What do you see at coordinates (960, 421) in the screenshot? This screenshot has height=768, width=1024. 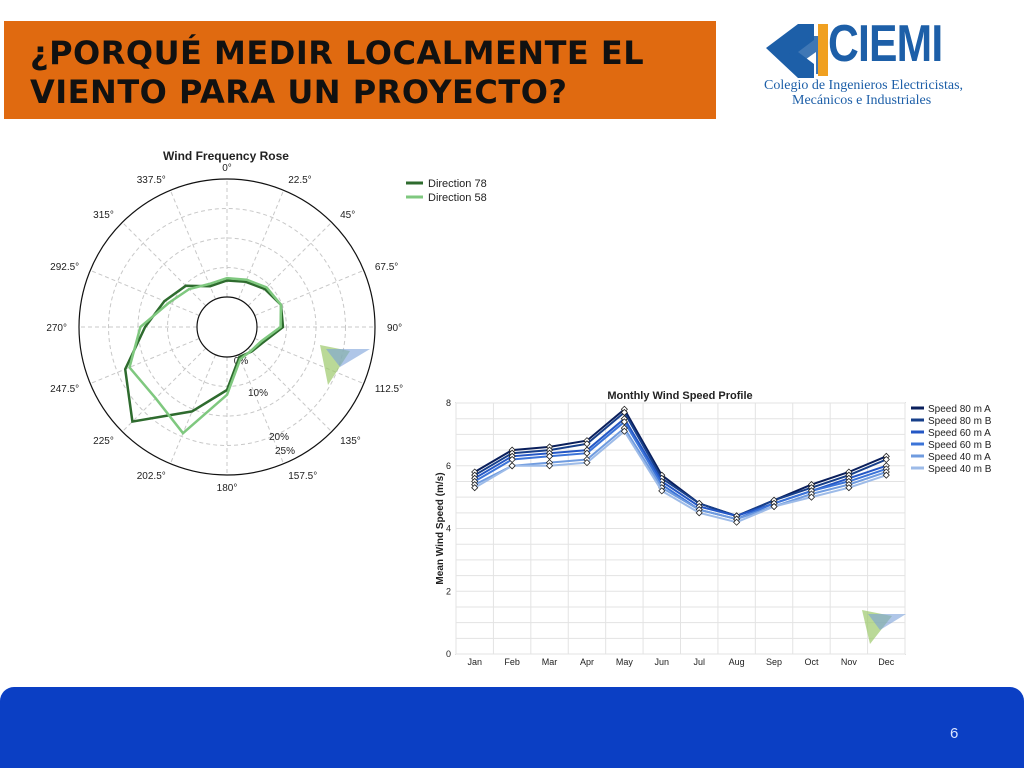 I see `legend-label: Speed 80 m B` at bounding box center [960, 421].